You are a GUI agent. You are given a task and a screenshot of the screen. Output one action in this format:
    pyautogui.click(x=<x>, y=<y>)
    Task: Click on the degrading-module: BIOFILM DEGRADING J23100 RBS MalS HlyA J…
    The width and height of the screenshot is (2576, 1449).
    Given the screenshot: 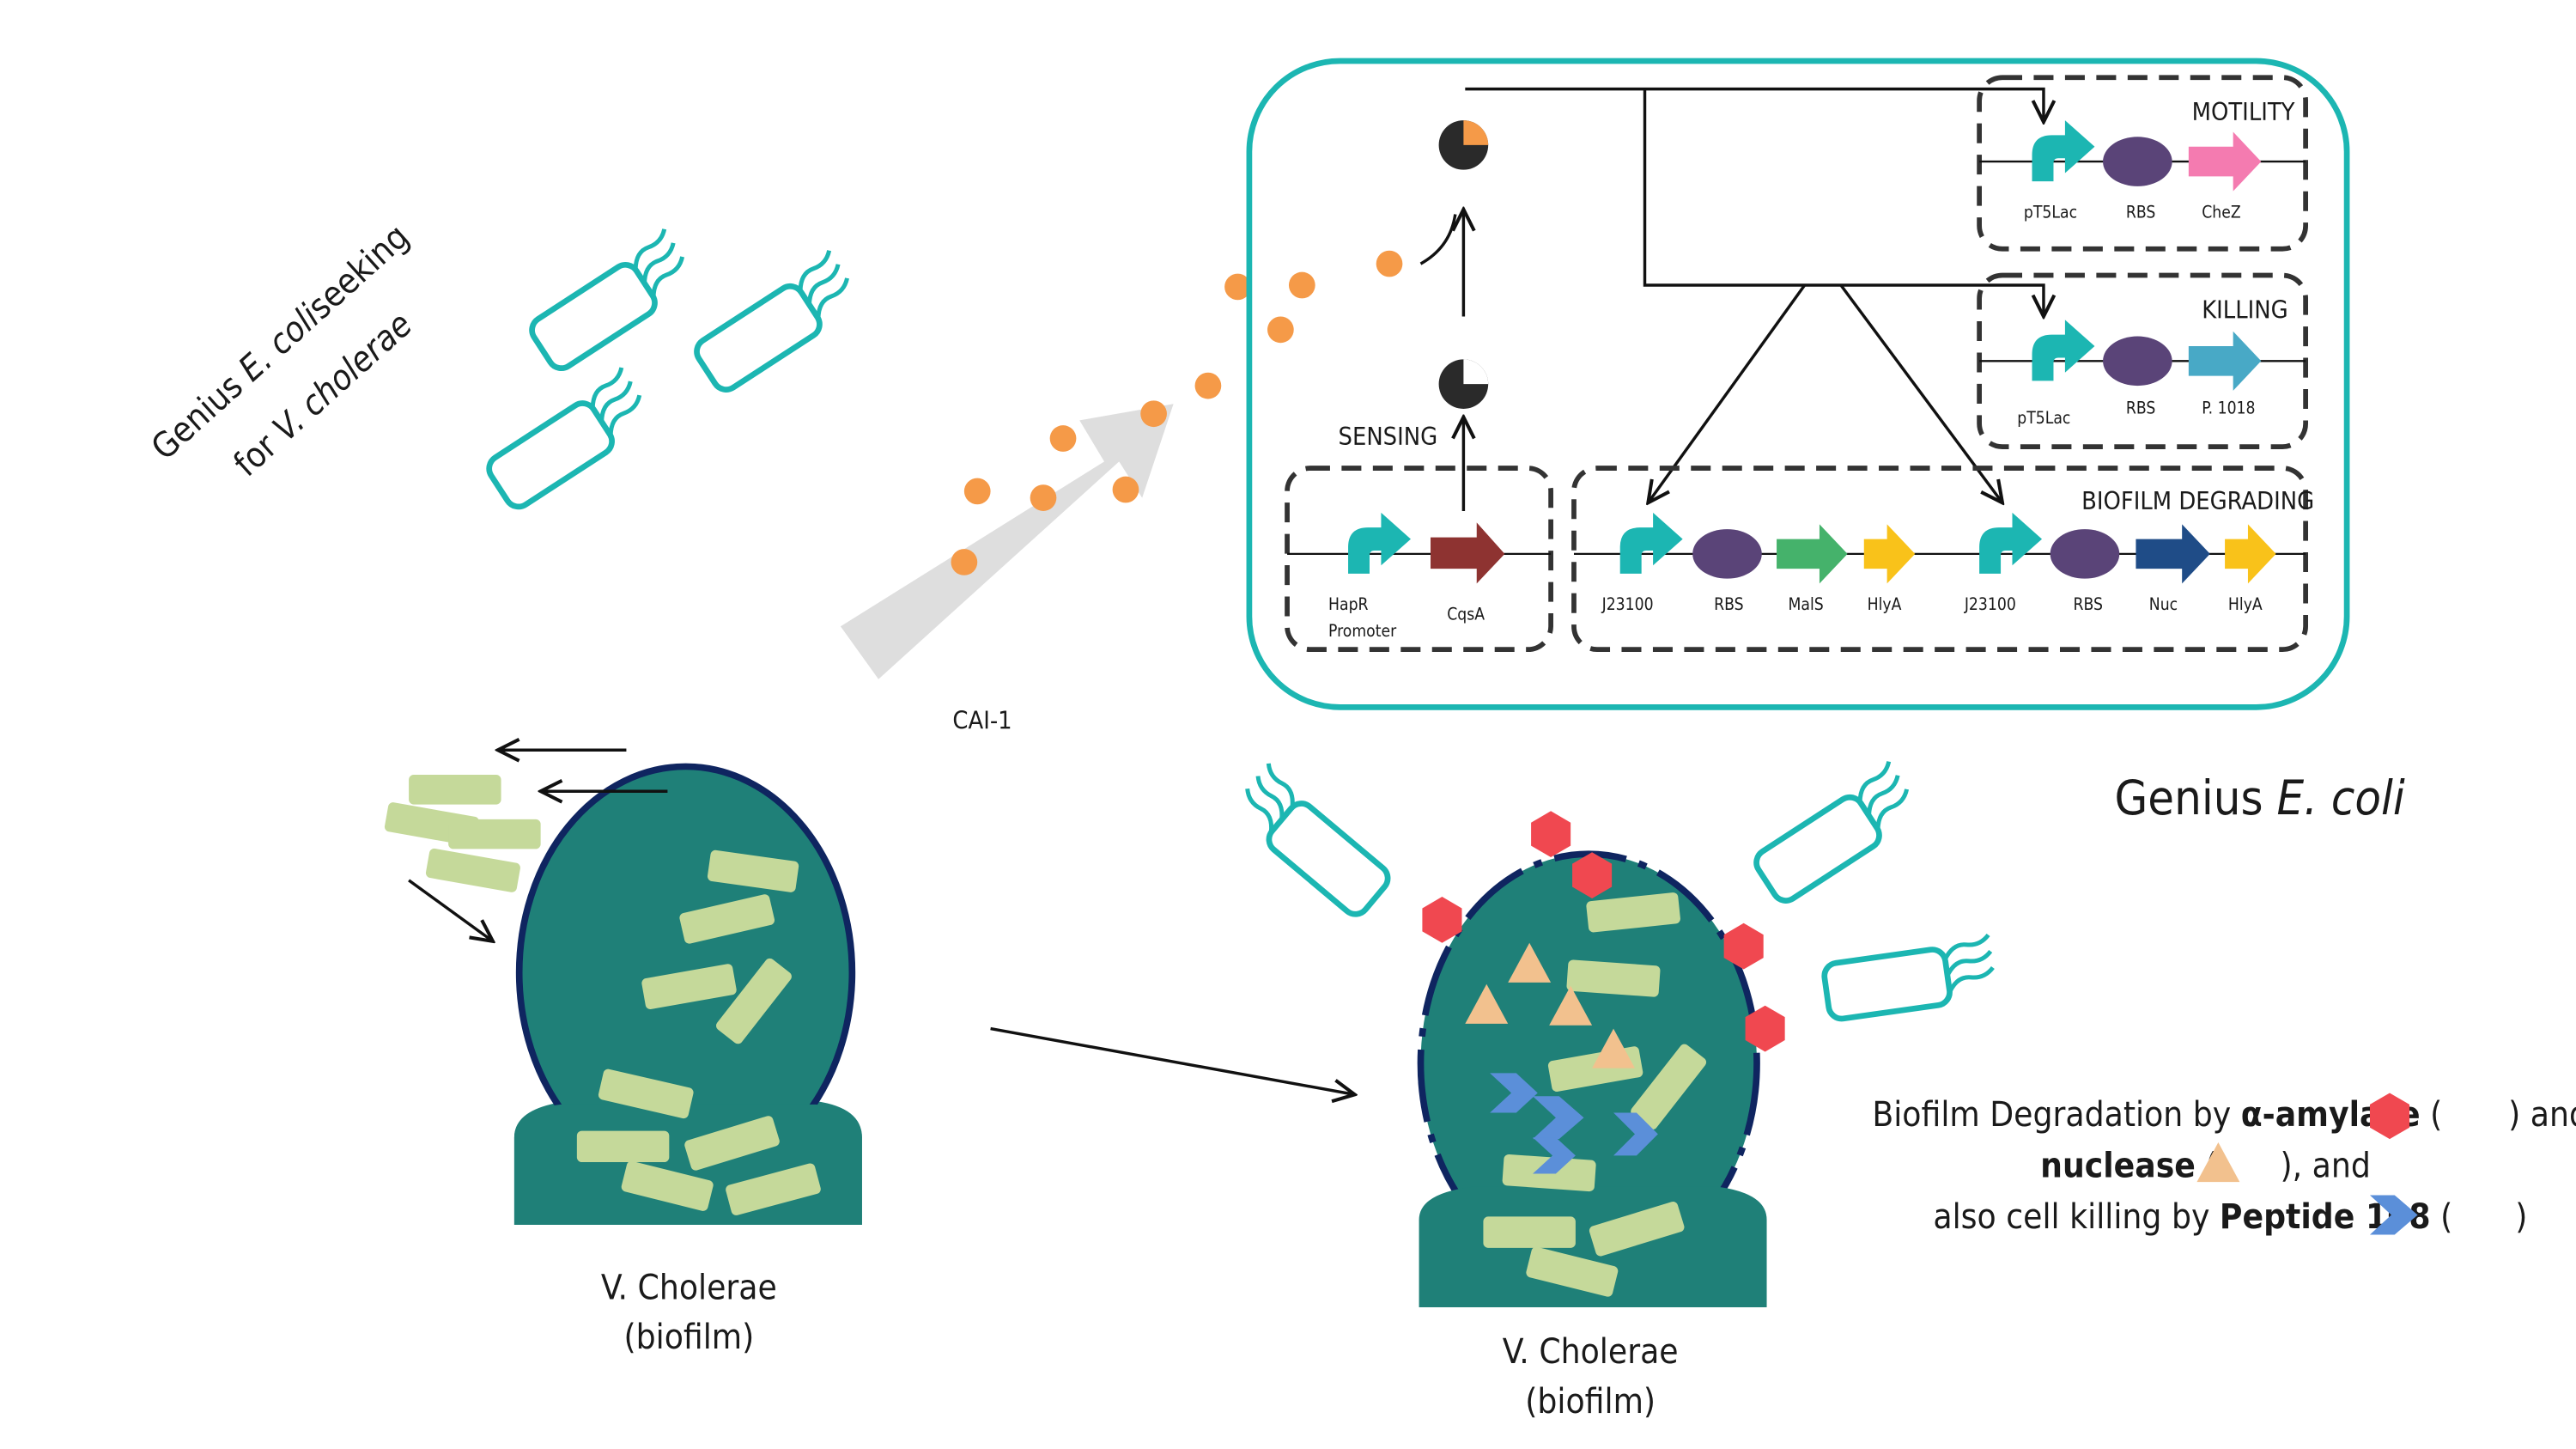 What is the action you would take?
    pyautogui.click(x=1943, y=559)
    